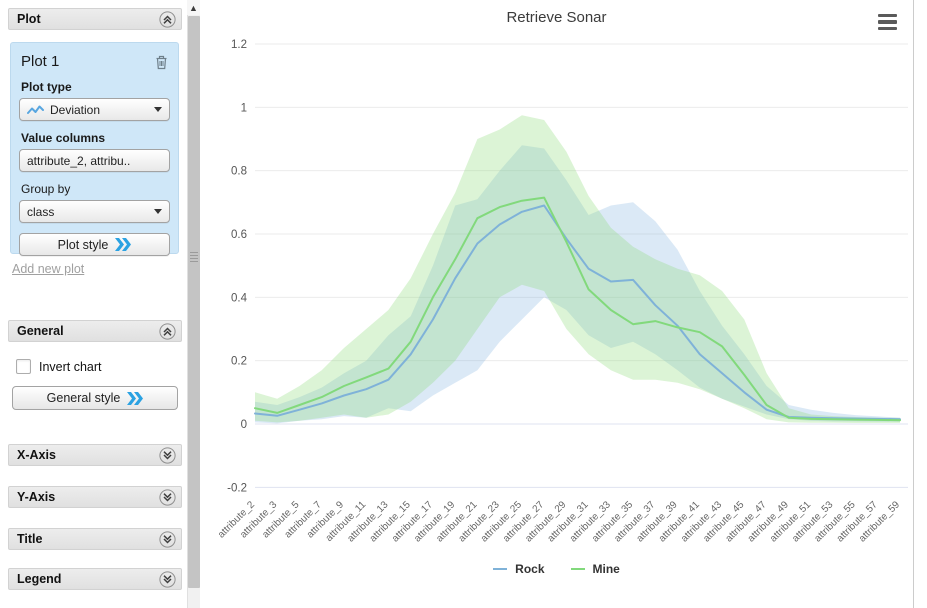  What do you see at coordinates (95, 579) in the screenshot?
I see `panel-legend-header: Legend` at bounding box center [95, 579].